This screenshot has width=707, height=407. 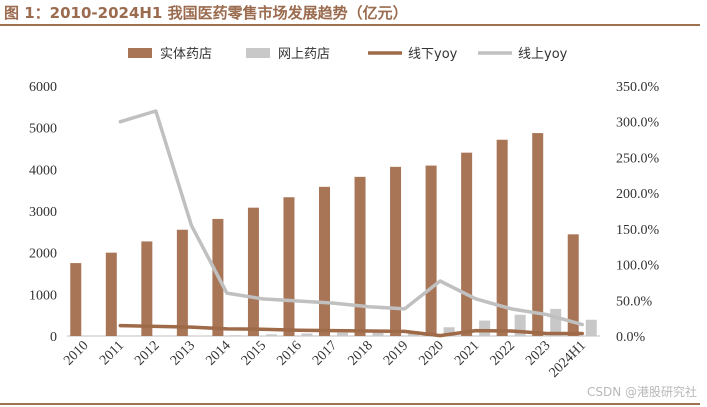 What do you see at coordinates (543, 54) in the screenshot?
I see `legend-label-线上yoy: 线上yoy` at bounding box center [543, 54].